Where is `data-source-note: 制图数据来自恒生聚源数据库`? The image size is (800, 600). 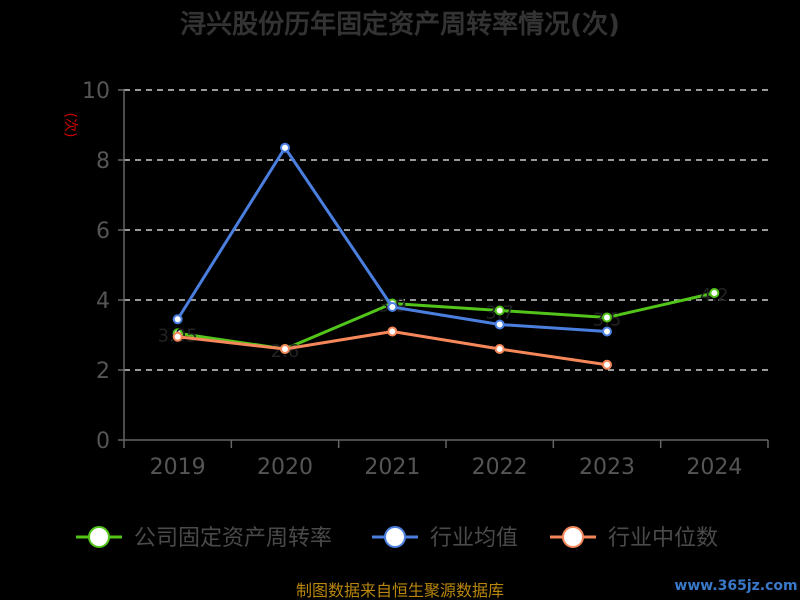
data-source-note: 制图数据来自恒生聚源数据库 is located at coordinates (400, 590).